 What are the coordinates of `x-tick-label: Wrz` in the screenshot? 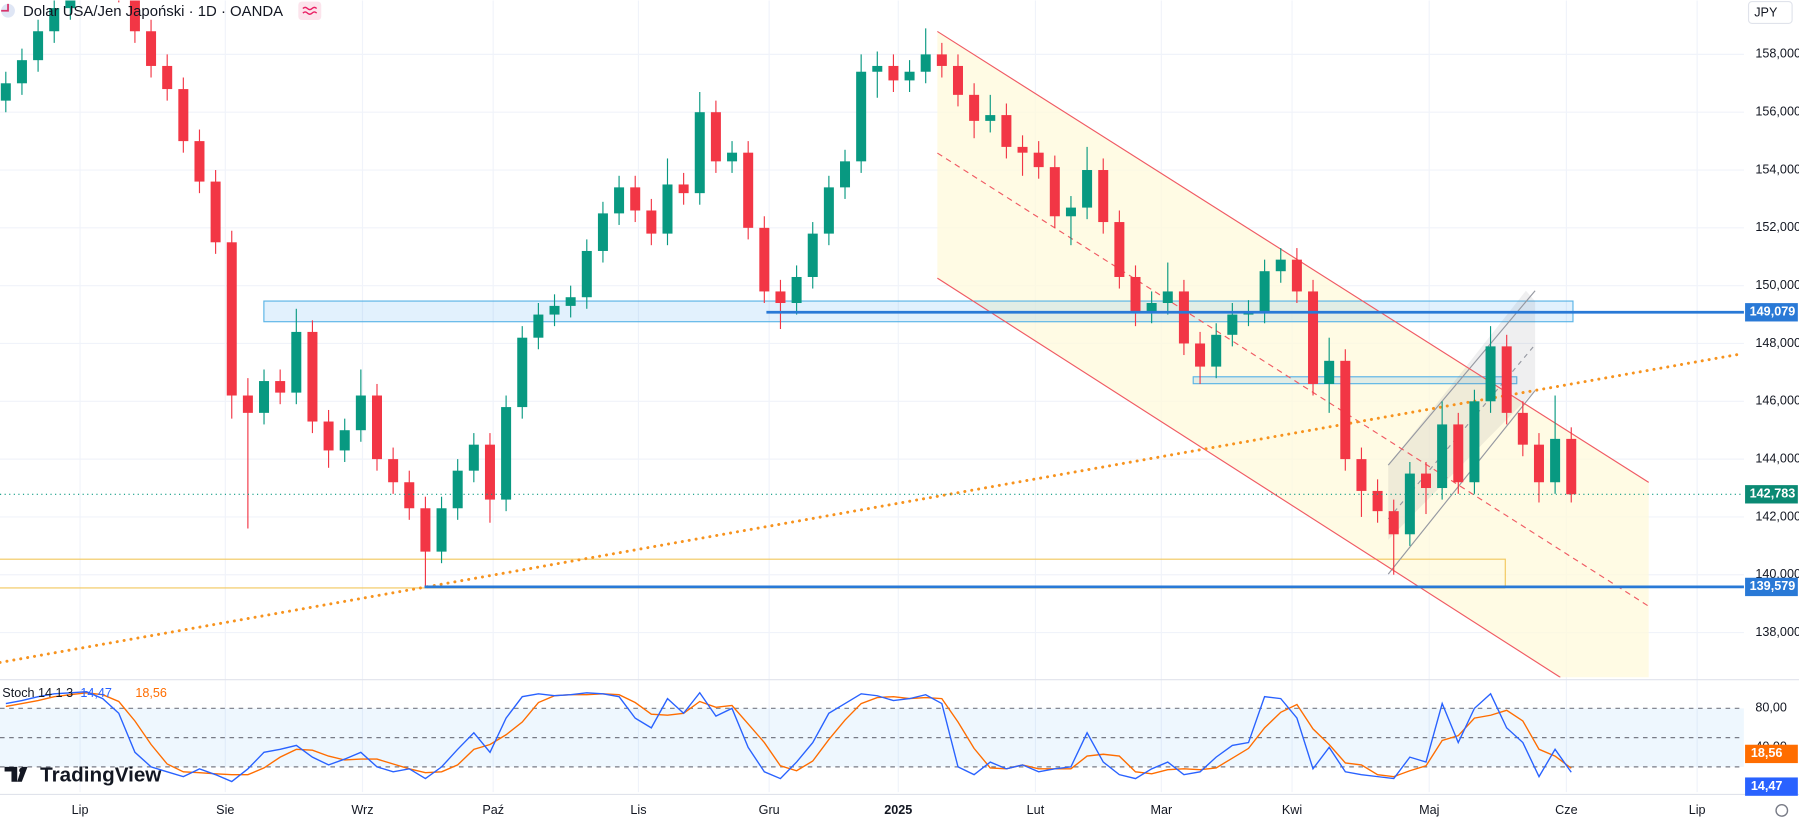 It's located at (362, 810).